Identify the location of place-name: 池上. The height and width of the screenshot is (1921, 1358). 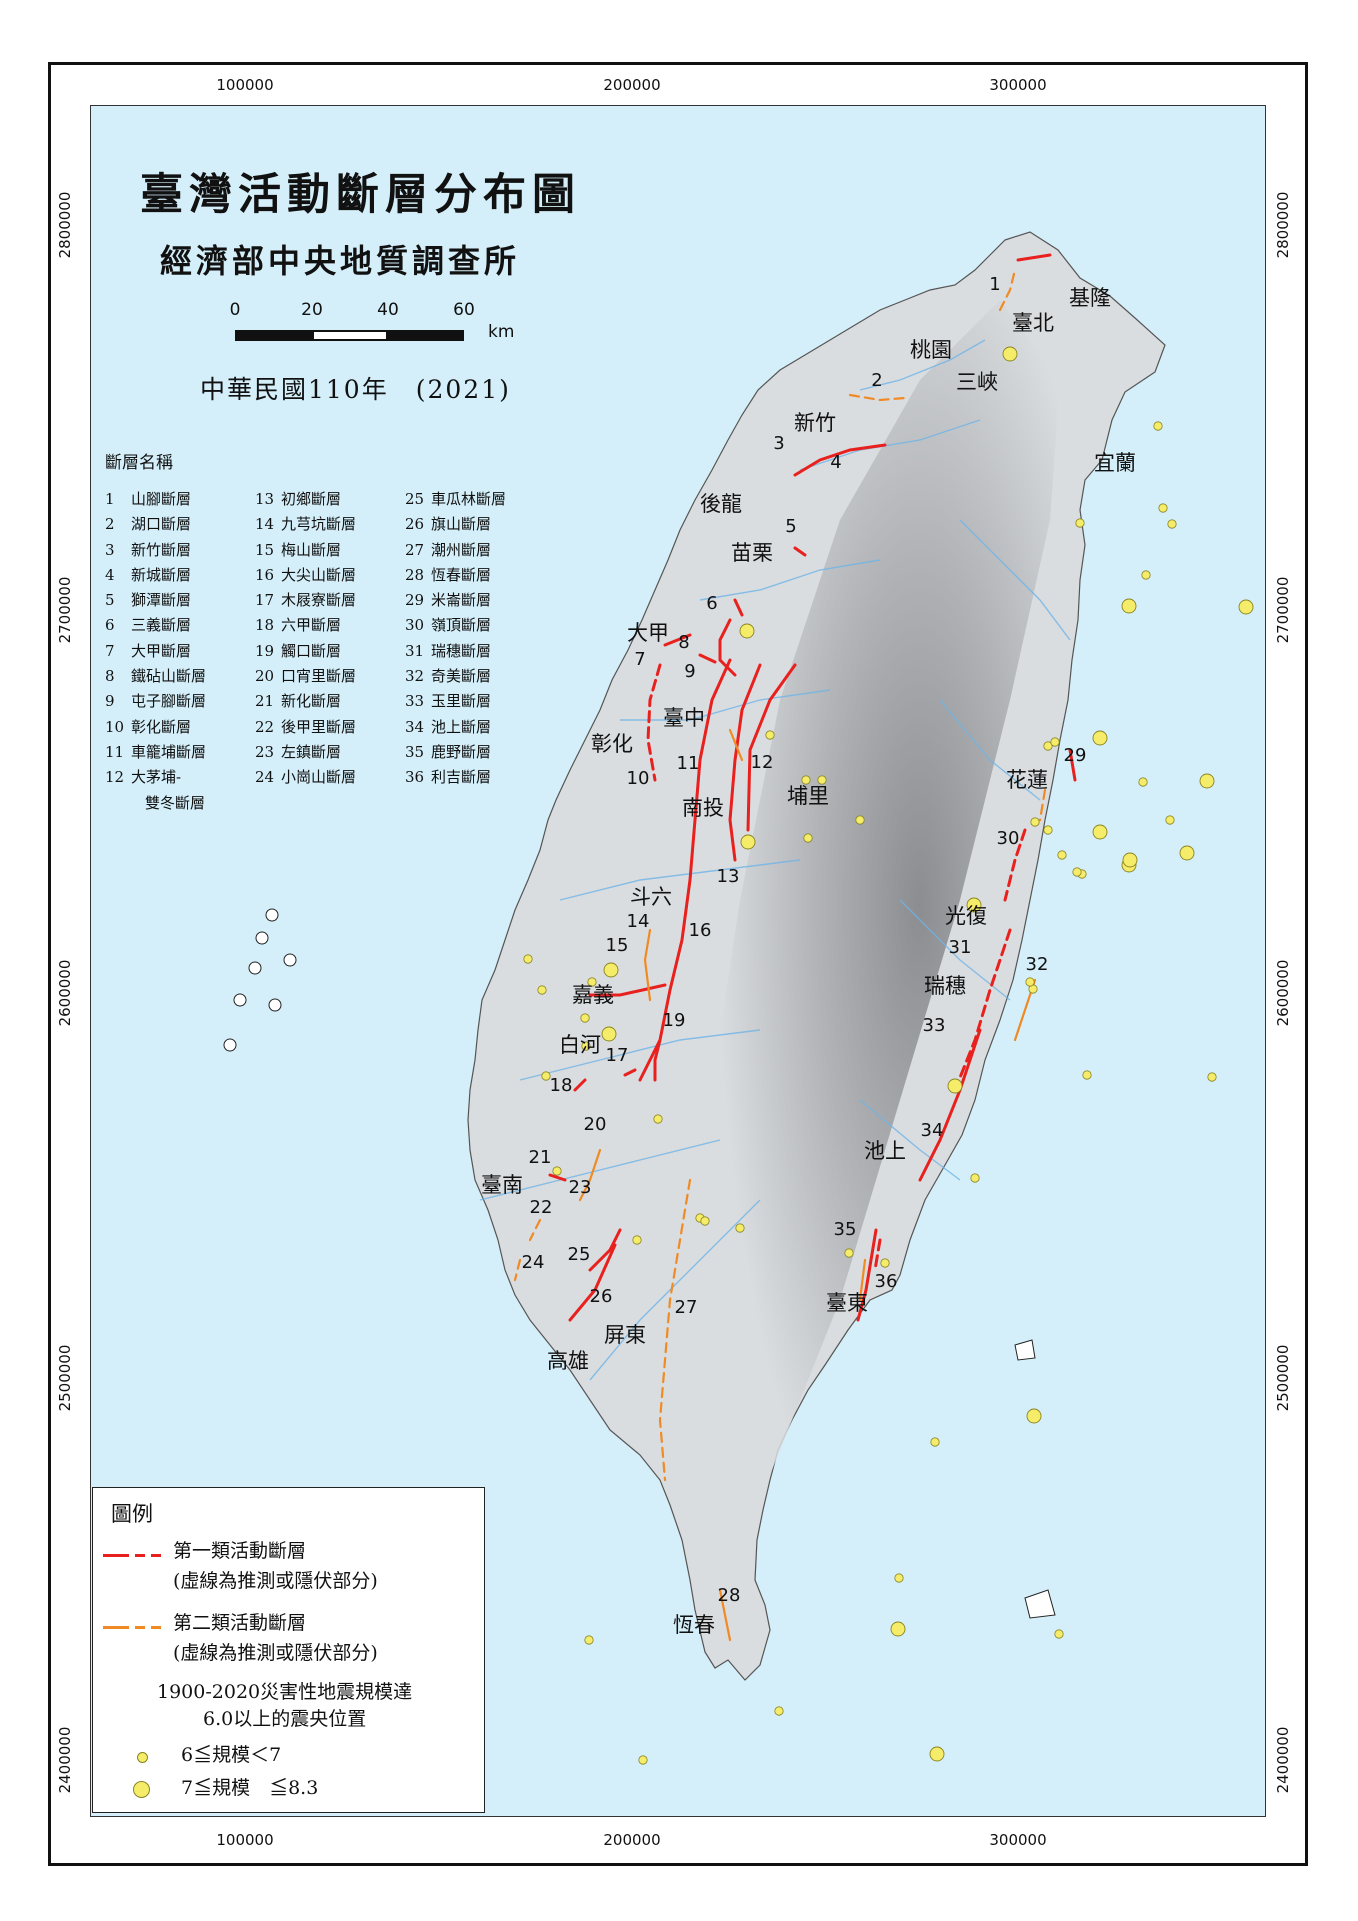
(885, 1151).